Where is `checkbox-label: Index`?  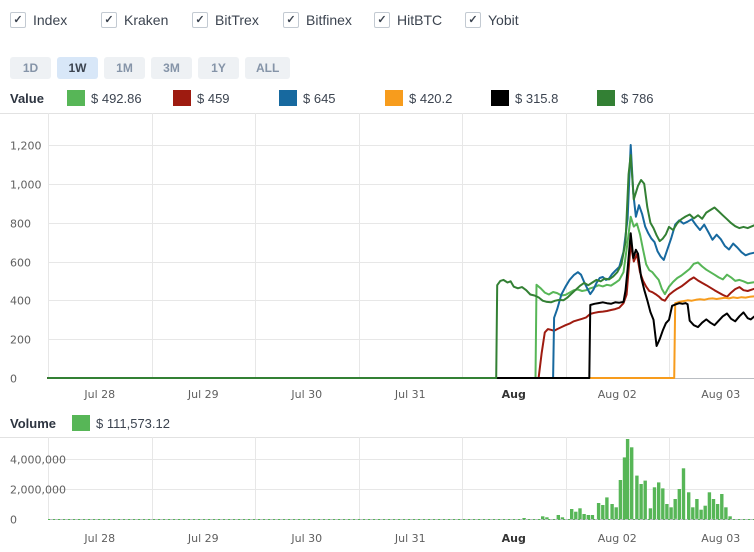 checkbox-label: Index is located at coordinates (50, 20).